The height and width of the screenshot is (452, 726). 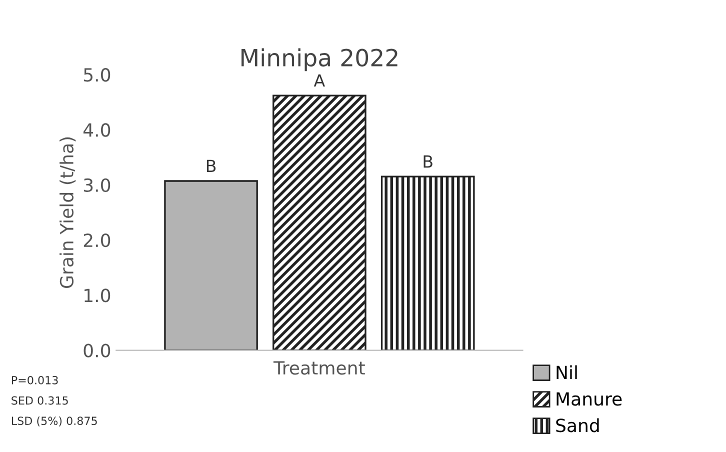 I want to click on y-tick-label: 0.0, so click(x=97, y=351).